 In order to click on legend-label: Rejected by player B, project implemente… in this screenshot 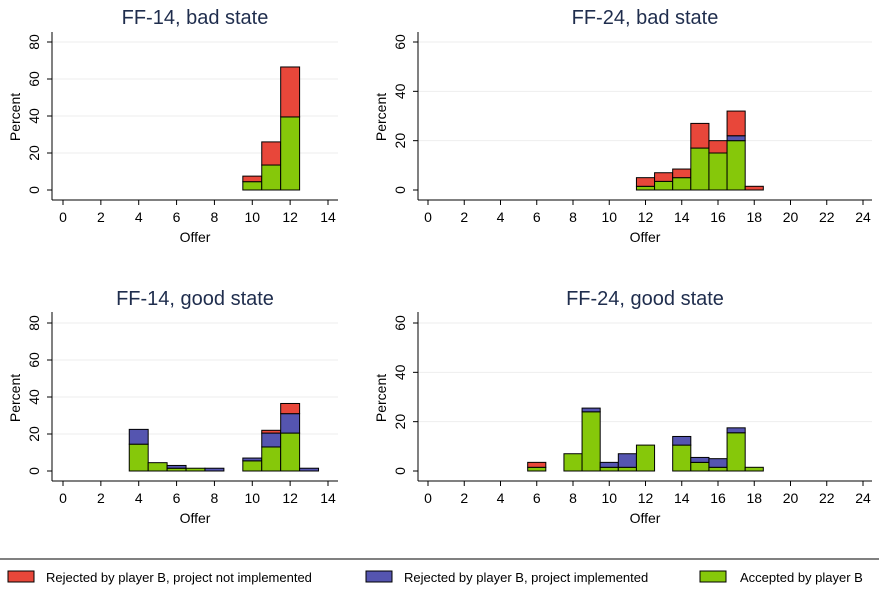, I will do `click(526, 577)`.